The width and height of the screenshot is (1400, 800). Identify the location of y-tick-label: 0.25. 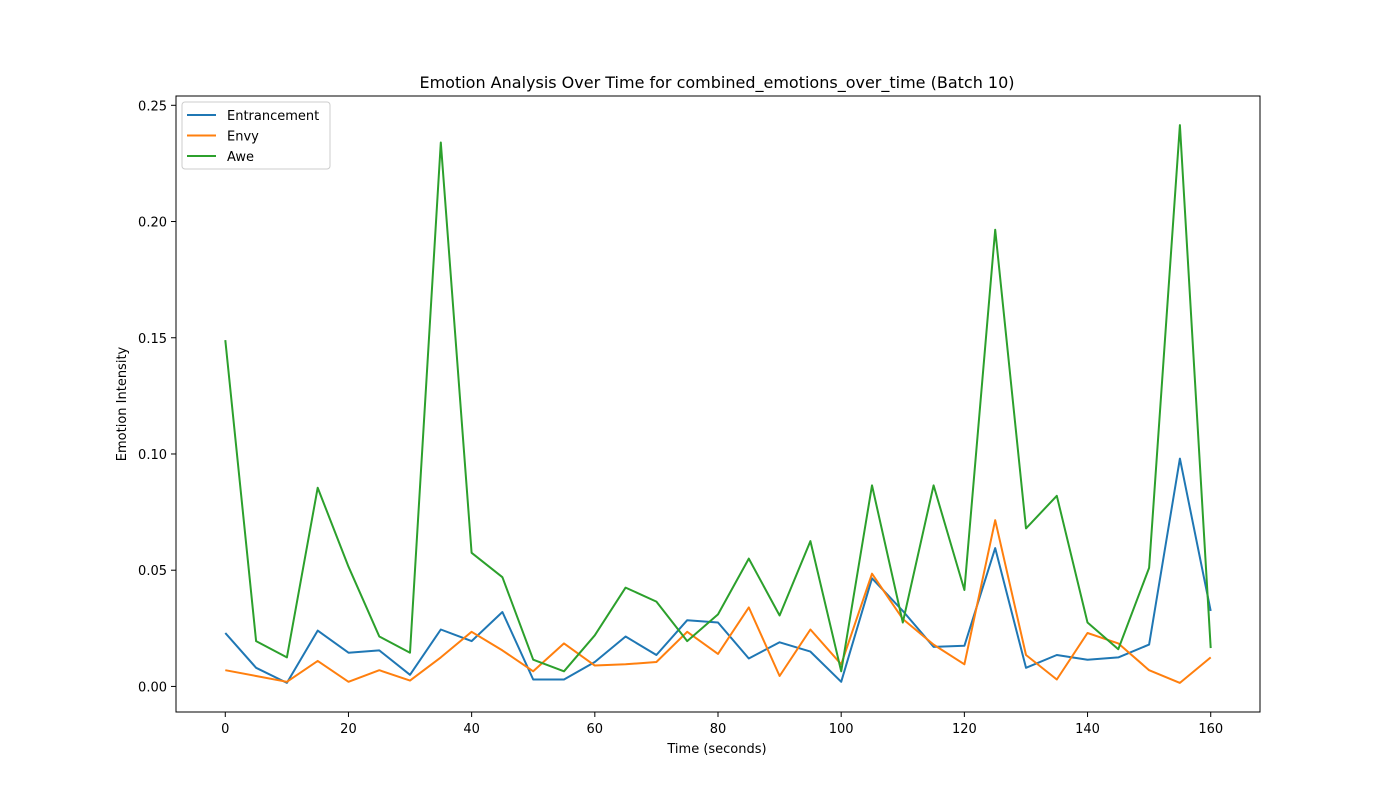
(152, 106).